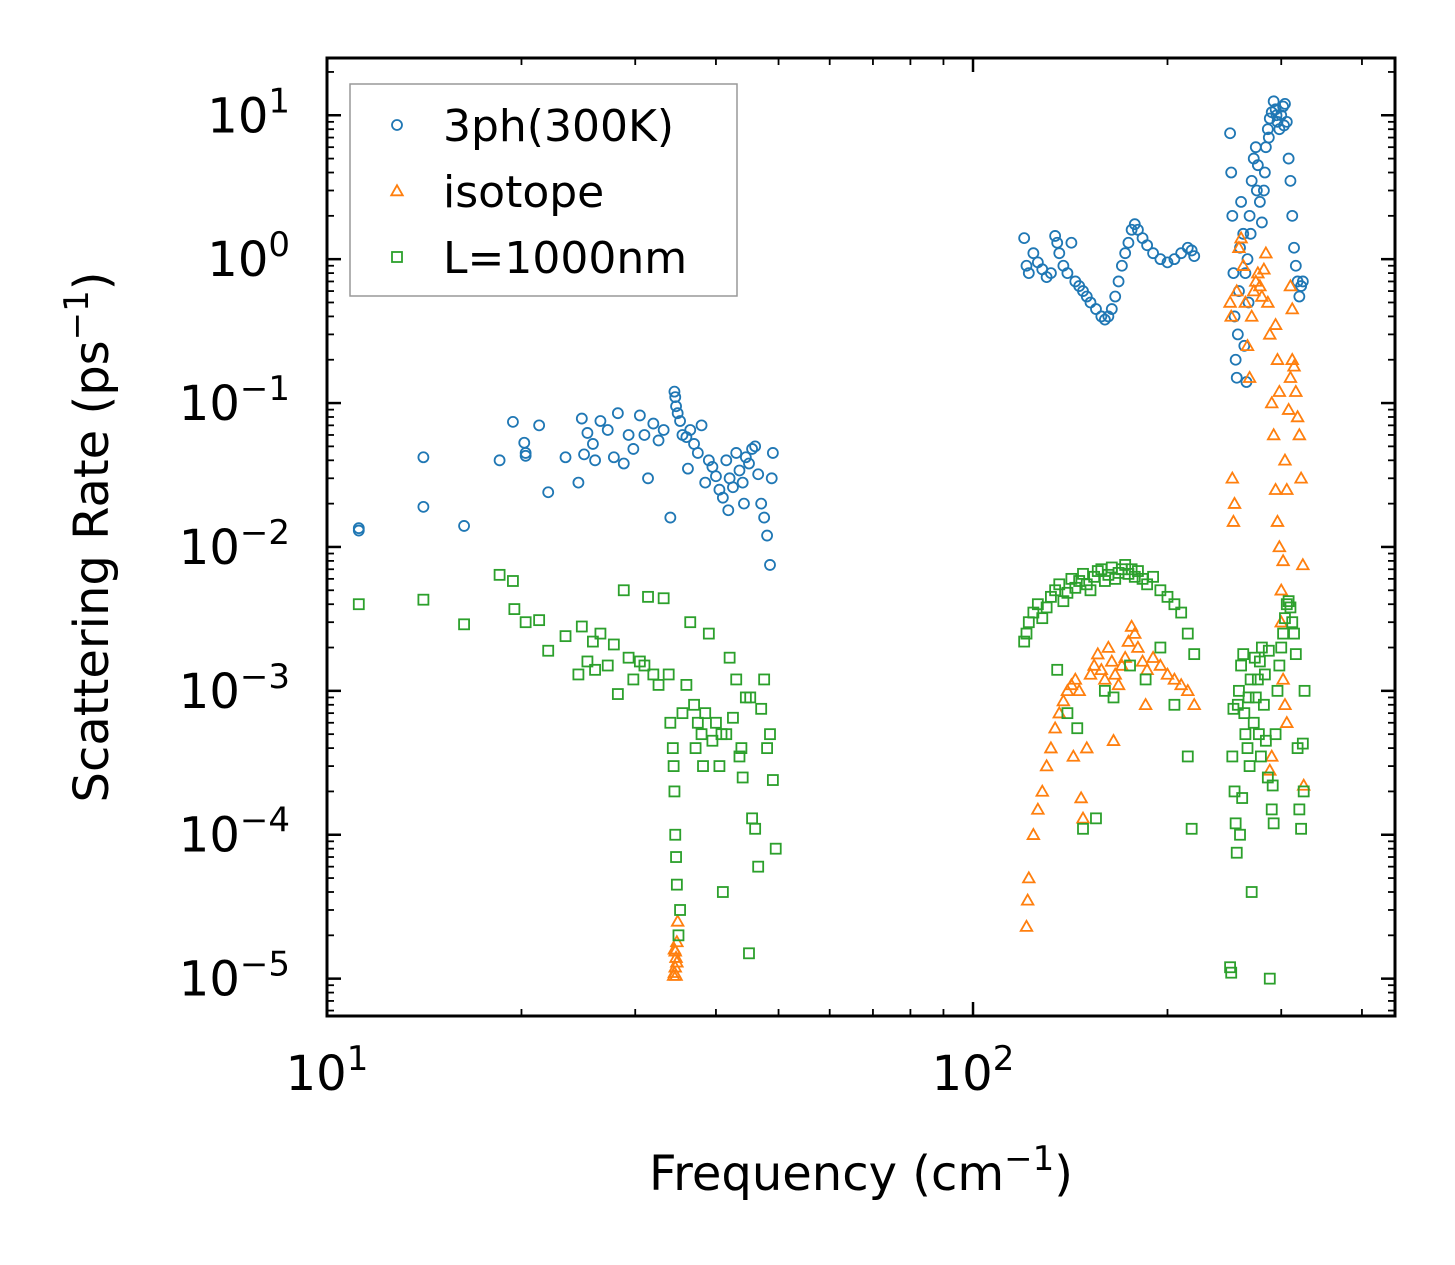 This screenshot has width=1455, height=1265. I want to click on y-tick-label: 10⁻², so click(234, 544).